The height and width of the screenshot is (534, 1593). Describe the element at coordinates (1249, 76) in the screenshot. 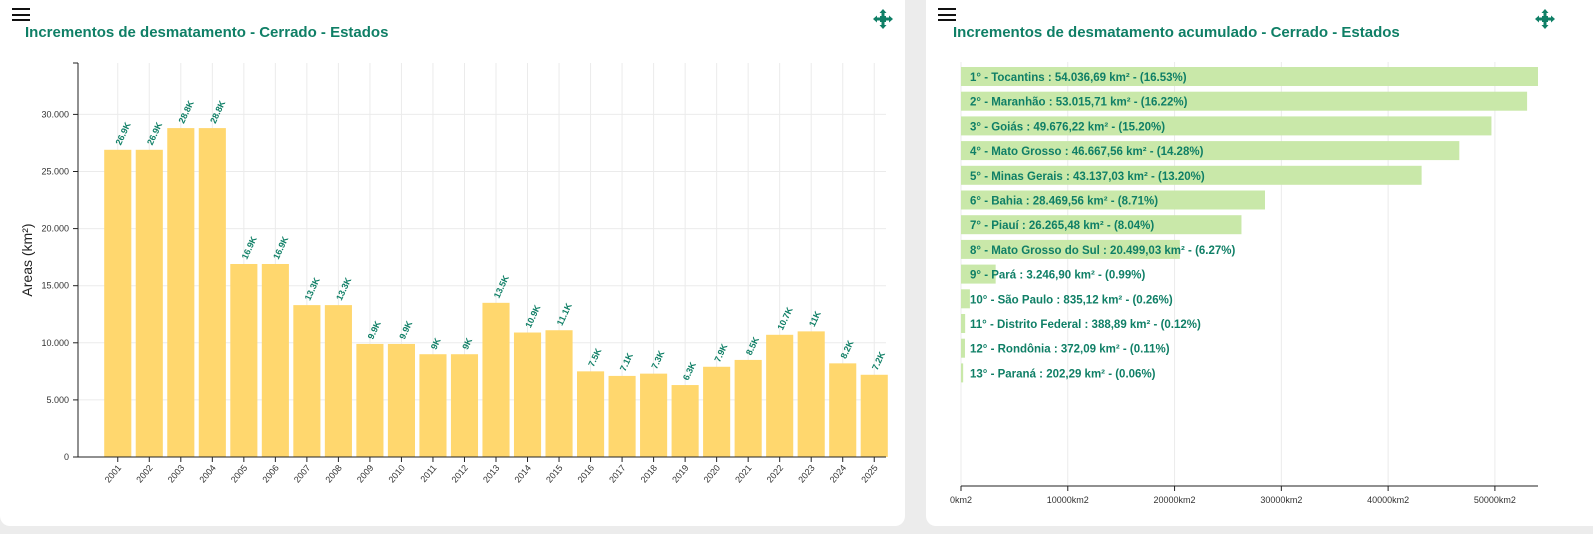

I see `bar-Tocantins` at that location.